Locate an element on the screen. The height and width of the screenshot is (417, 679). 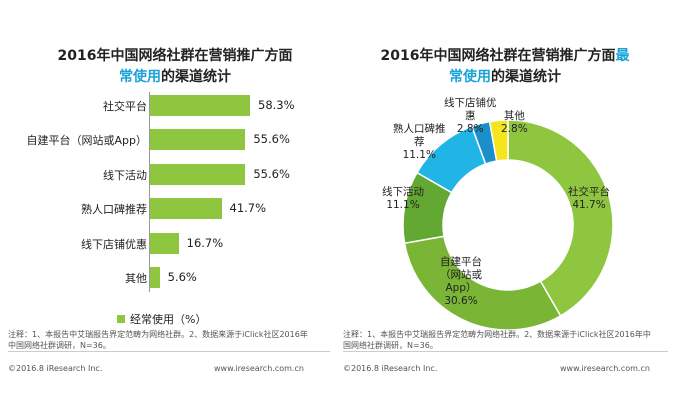
bar-value-label: 41.7% is located at coordinates (248, 208).